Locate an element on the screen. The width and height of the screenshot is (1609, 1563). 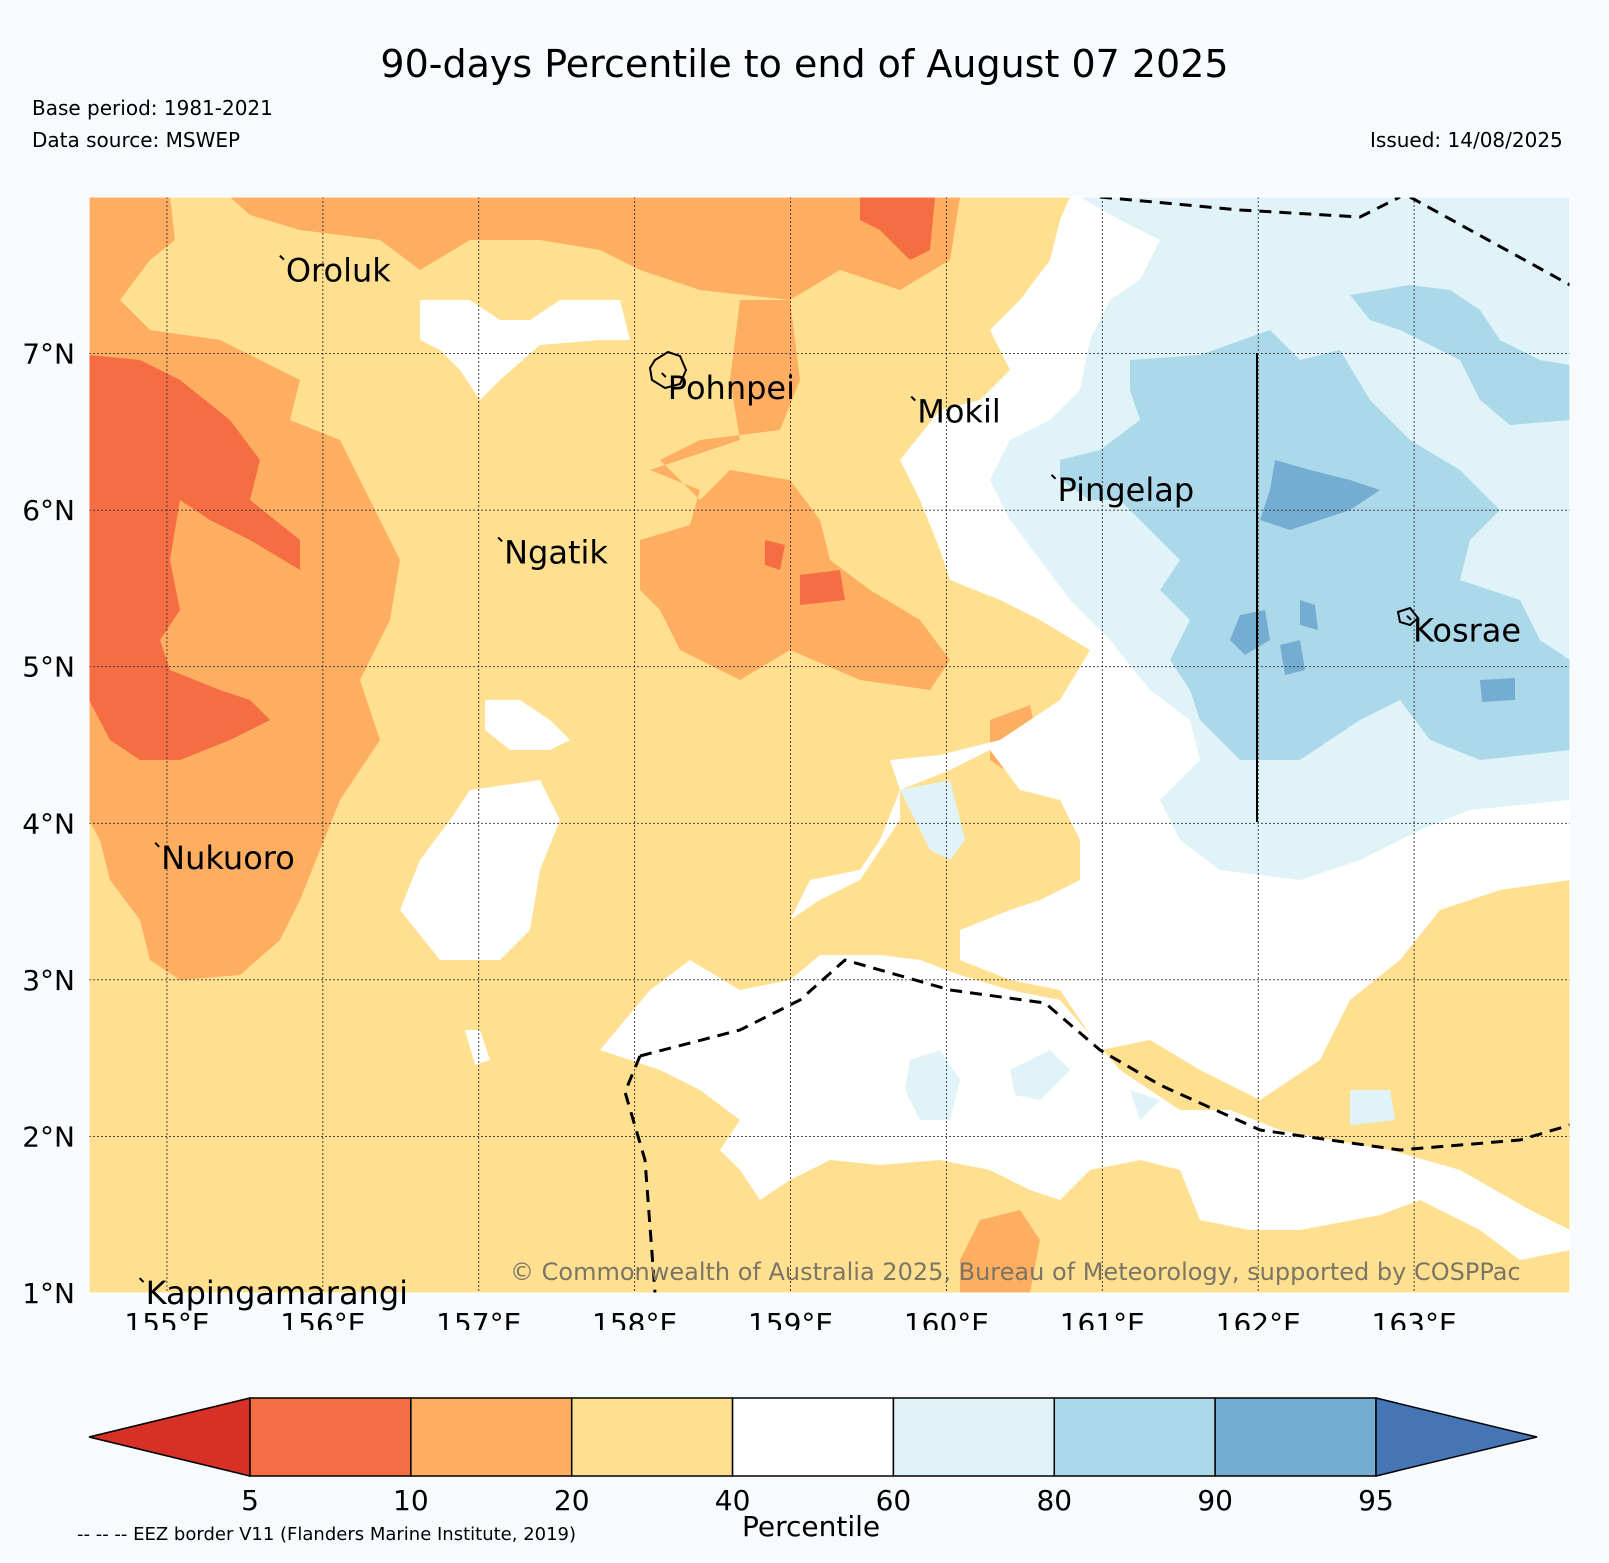
band-40-60-small is located at coordinates (527, 725).